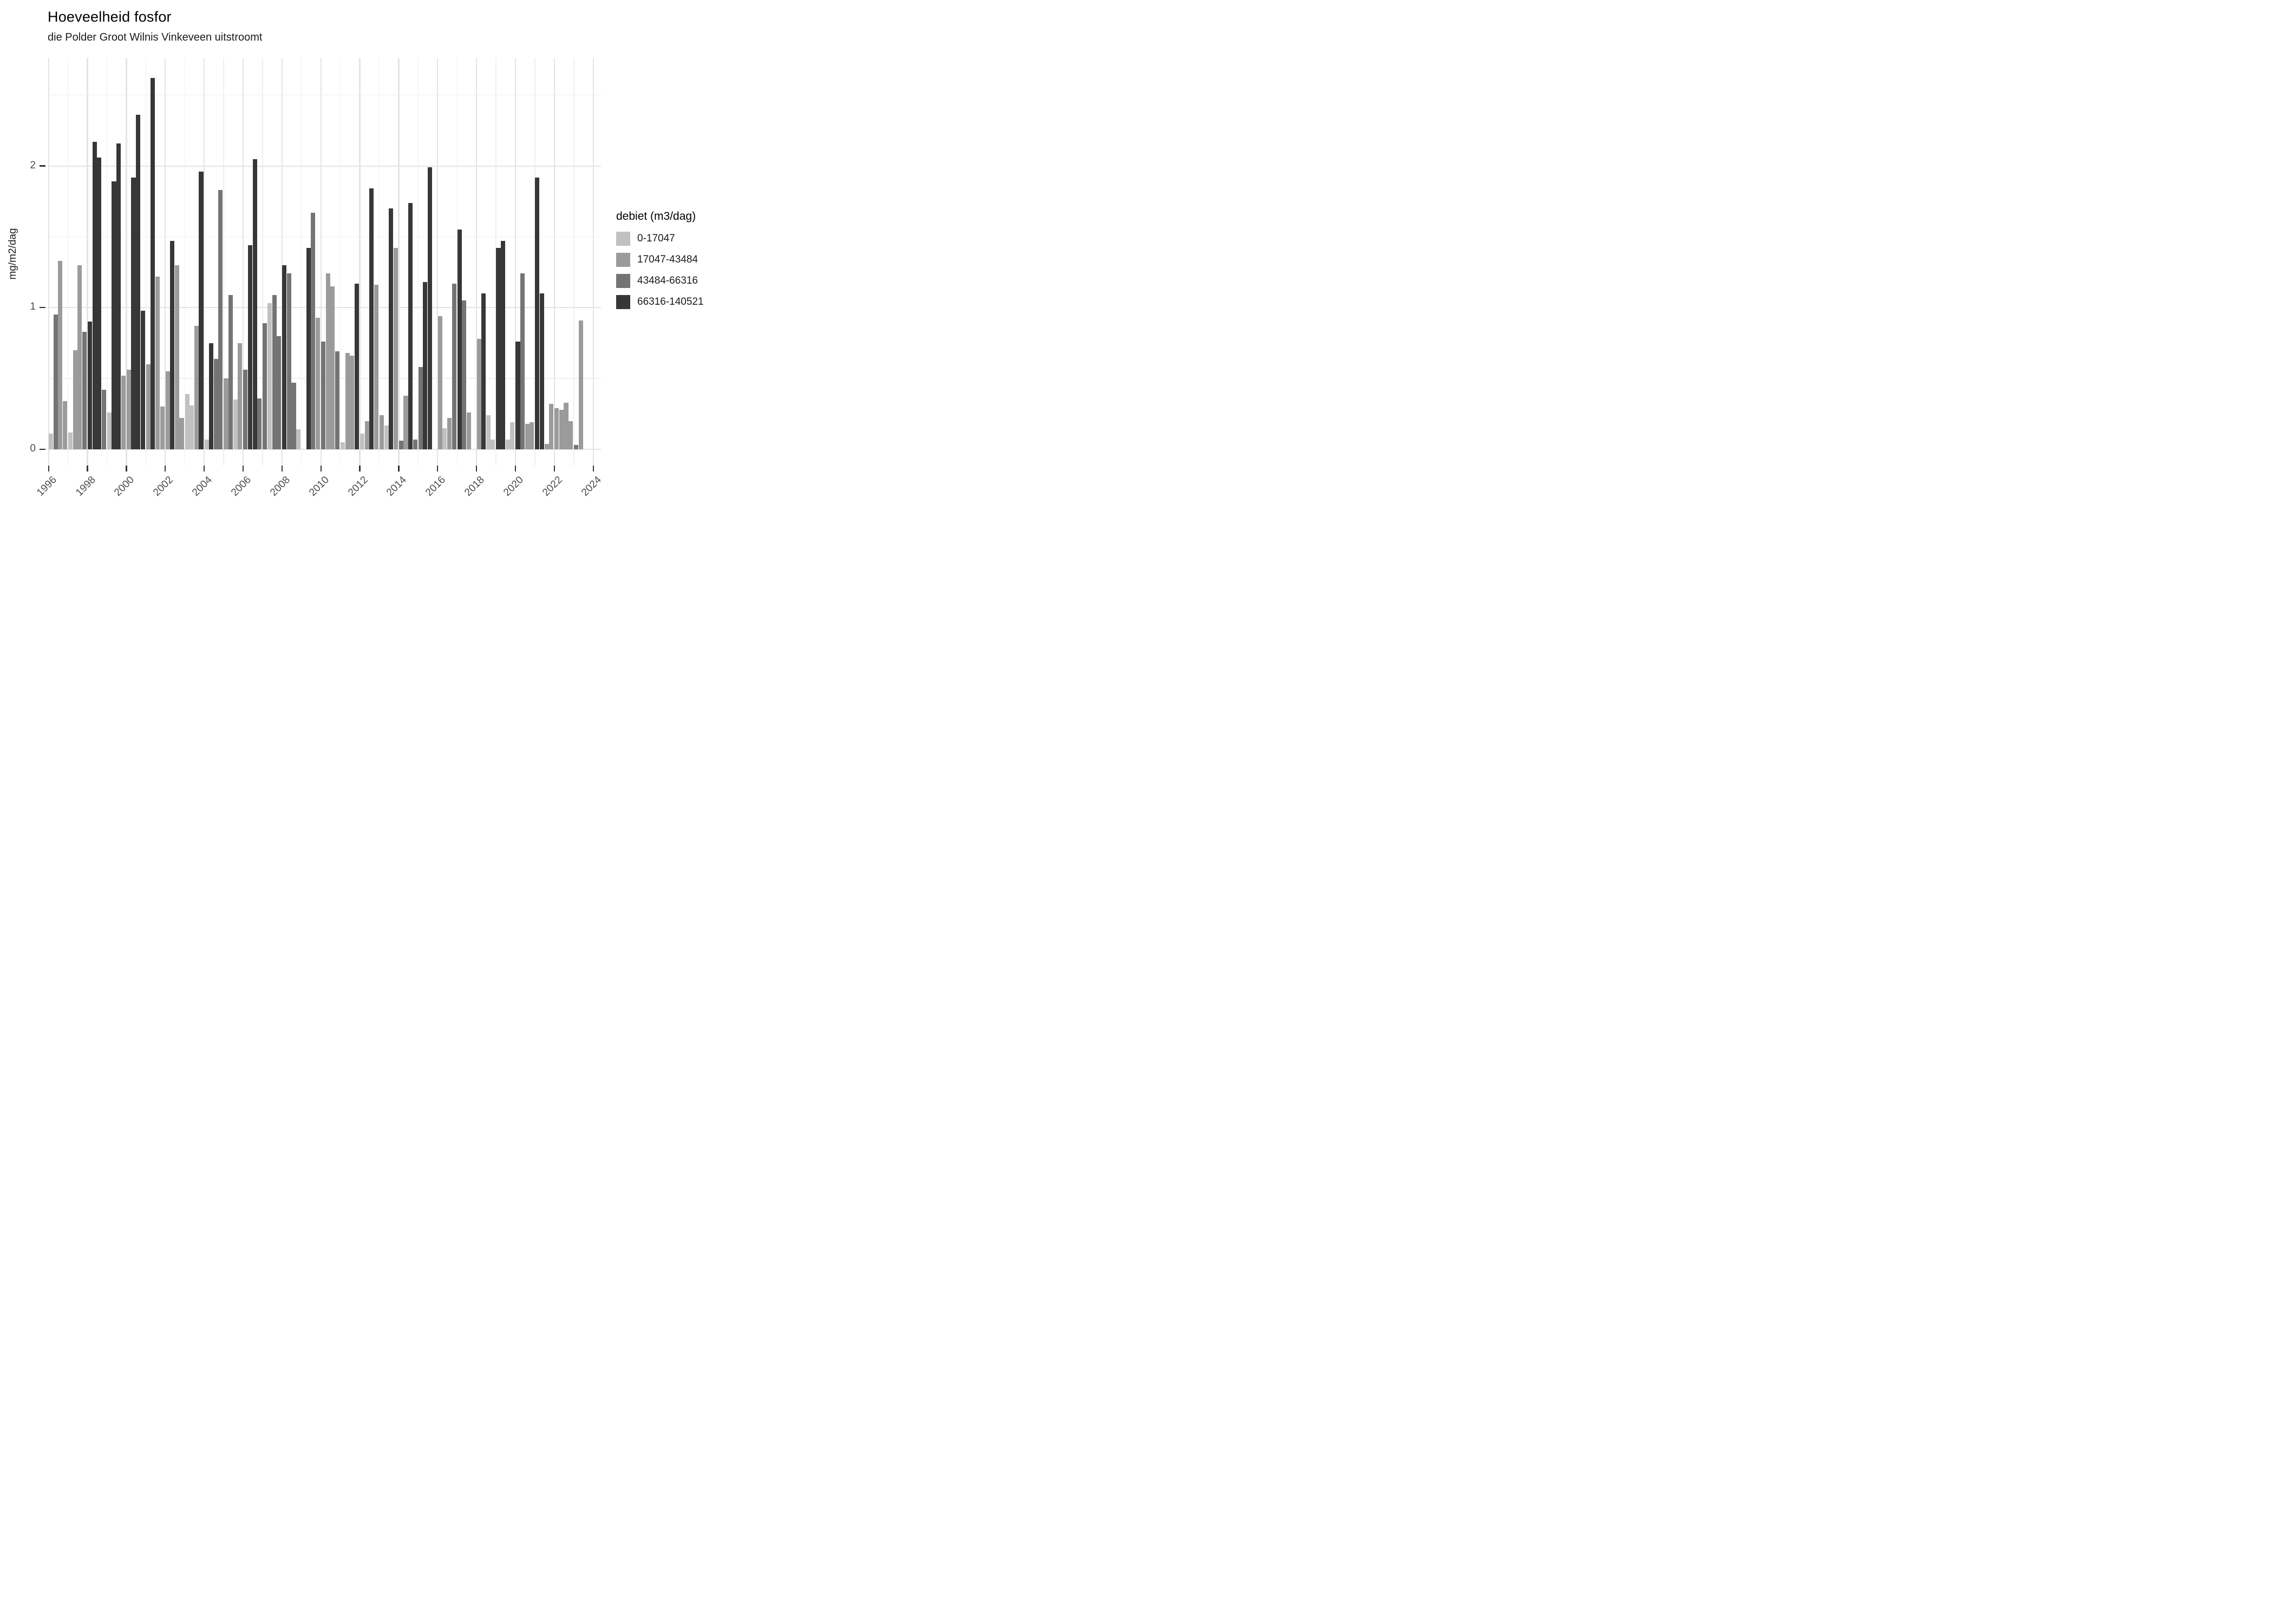  I want to click on grid-v-2015, so click(418, 262).